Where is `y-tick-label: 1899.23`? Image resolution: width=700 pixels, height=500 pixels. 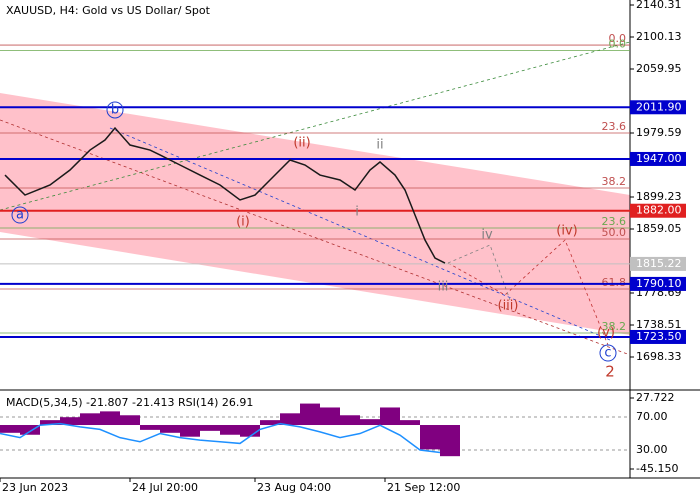 y-tick-label: 1899.23 is located at coordinates (659, 196).